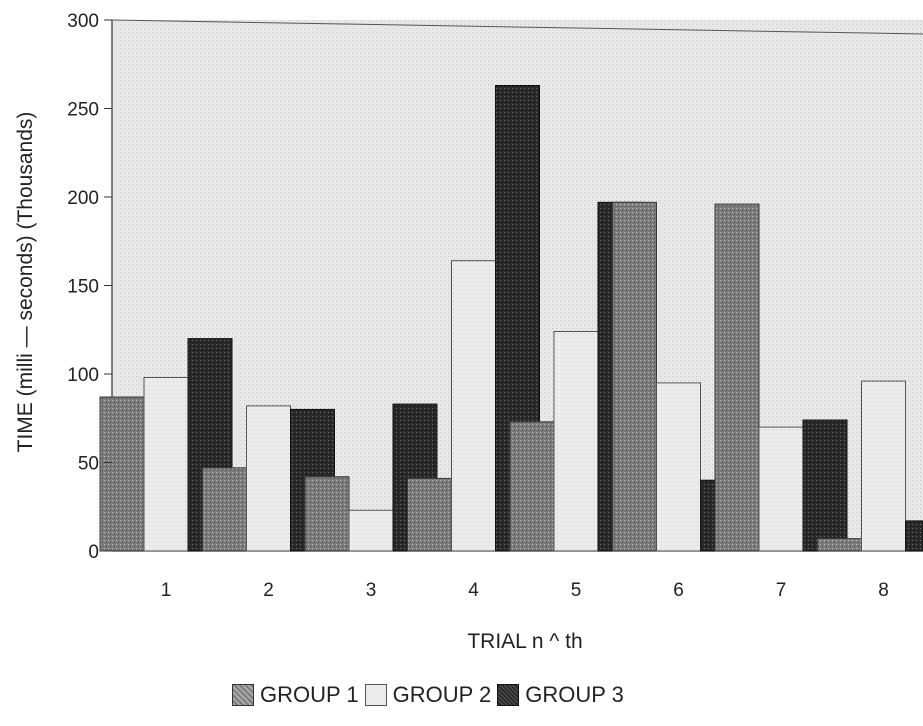 The width and height of the screenshot is (923, 726). What do you see at coordinates (525, 590) in the screenshot?
I see `x-tick-labels: 1 2 3 4 5 6 7 8` at bounding box center [525, 590].